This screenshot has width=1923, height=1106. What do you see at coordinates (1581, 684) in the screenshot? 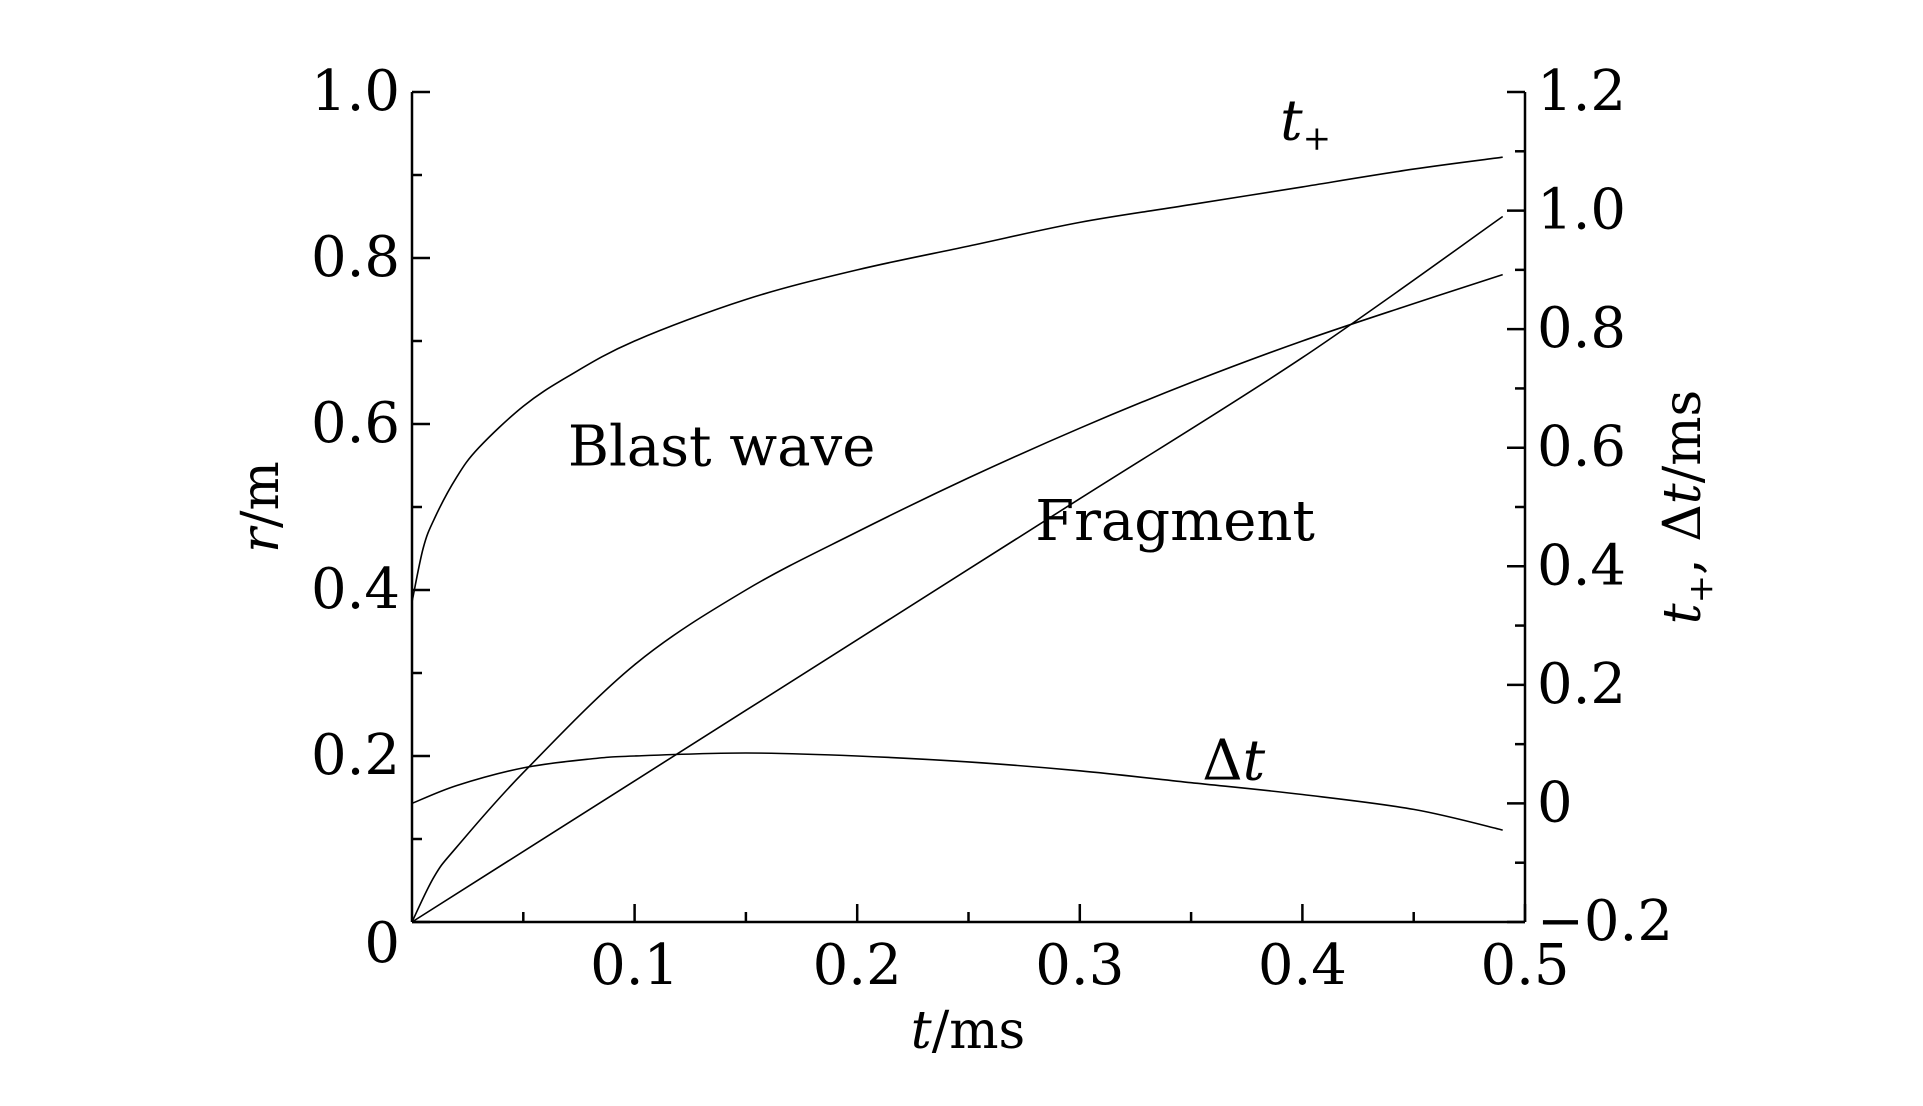
I see `y-right-tick-label-2: 0.2` at bounding box center [1581, 684].